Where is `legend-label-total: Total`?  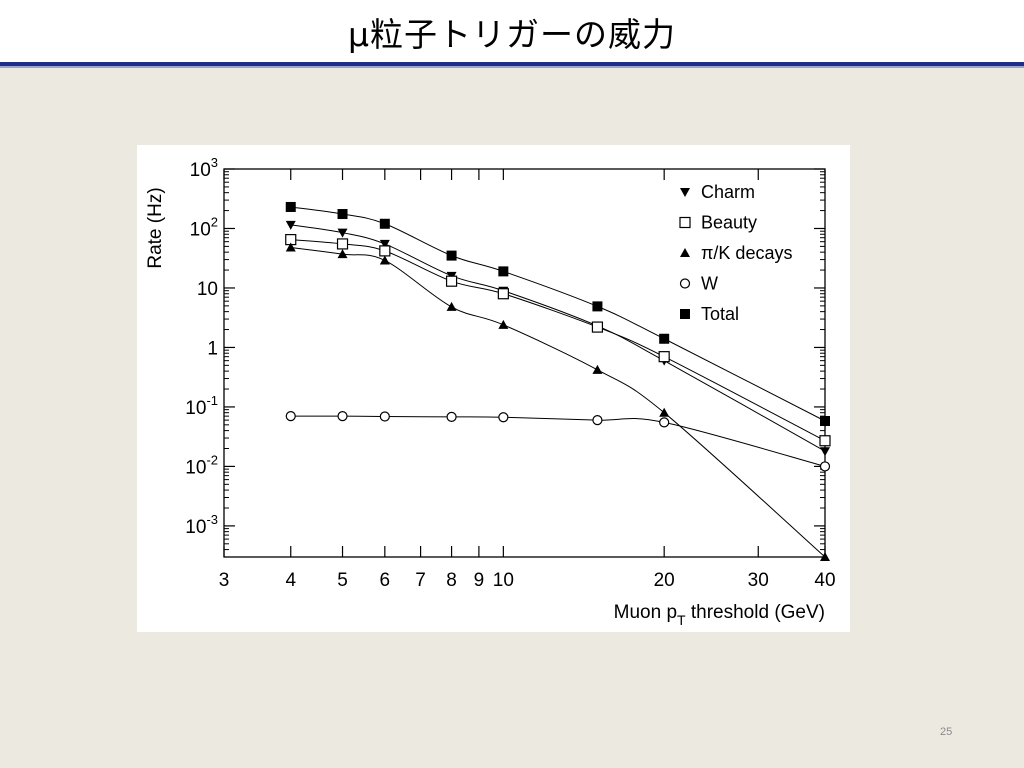 legend-label-total: Total is located at coordinates (720, 314).